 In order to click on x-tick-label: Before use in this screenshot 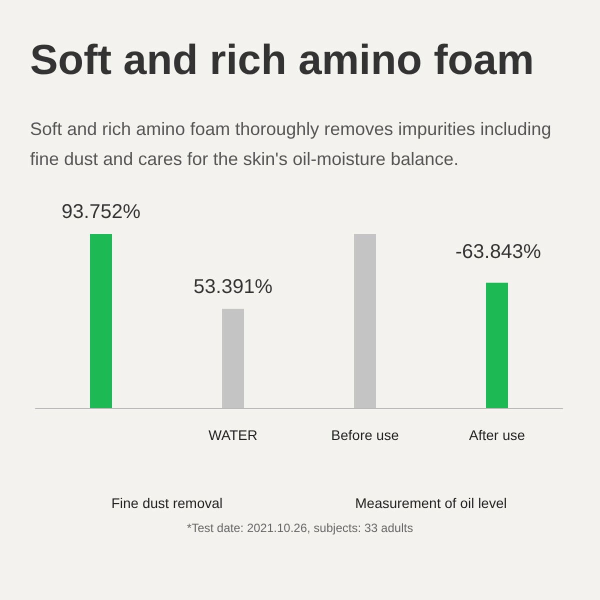, I will do `click(365, 435)`.